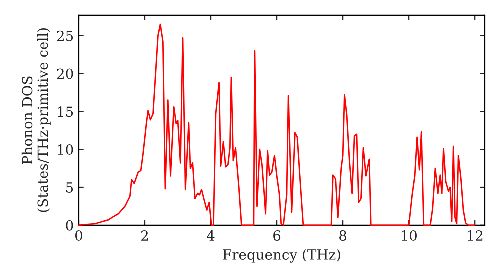  What do you see at coordinates (65, 74) in the screenshot?
I see `y-tick-label: 20` at bounding box center [65, 74].